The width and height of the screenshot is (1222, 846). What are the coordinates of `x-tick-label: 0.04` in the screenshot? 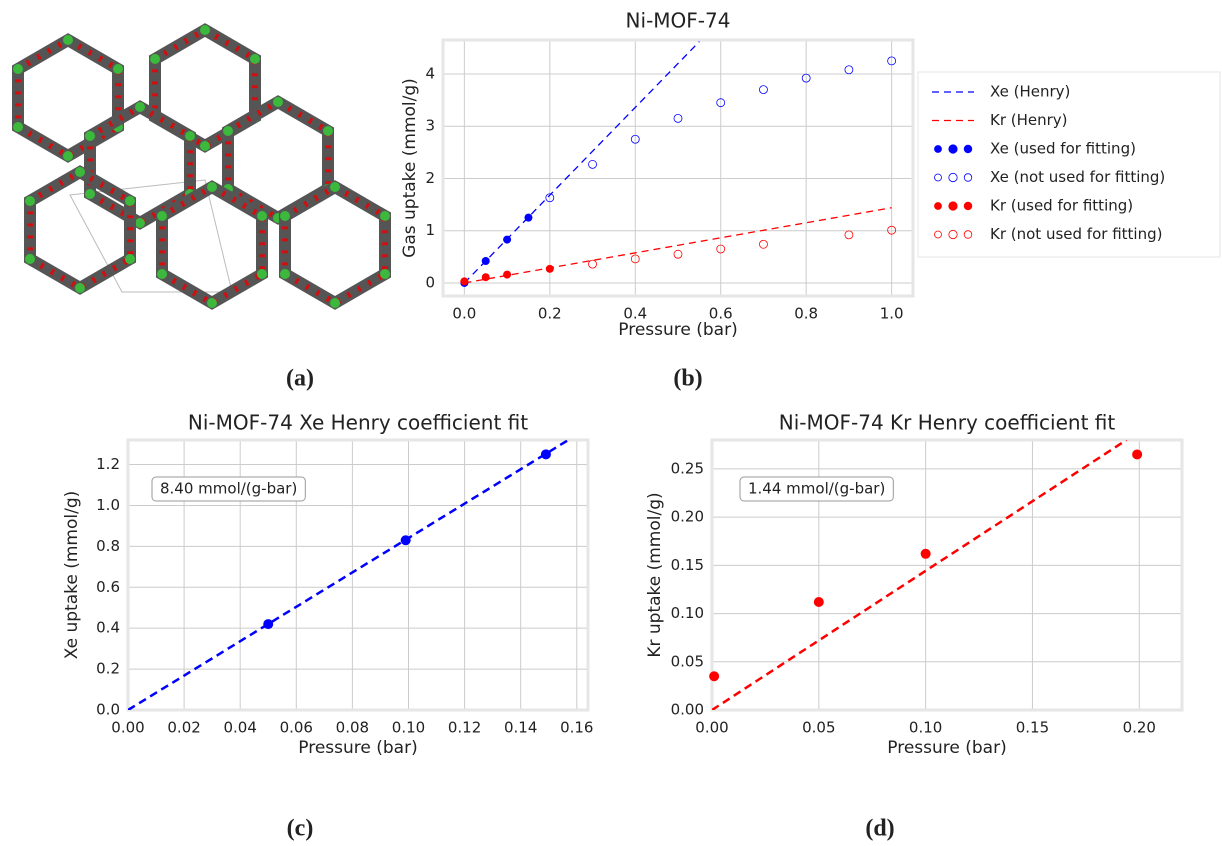 It's located at (239, 728).